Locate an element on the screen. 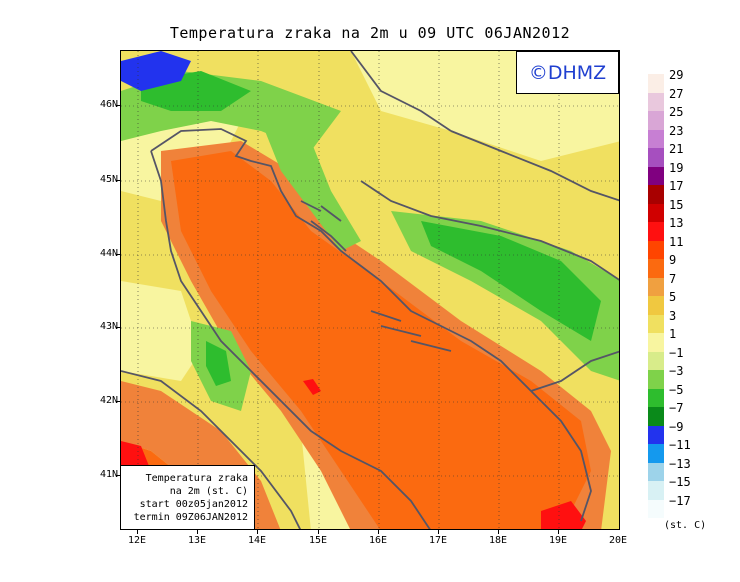 The image size is (740, 582). lat-label-46n: 46N is located at coordinates (108, 104).